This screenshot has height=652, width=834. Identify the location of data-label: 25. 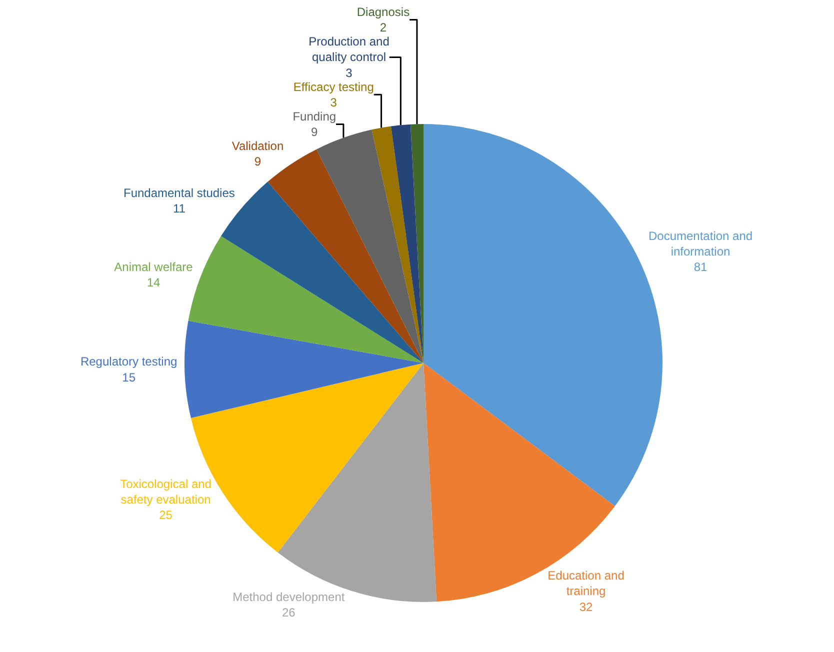
(166, 515).